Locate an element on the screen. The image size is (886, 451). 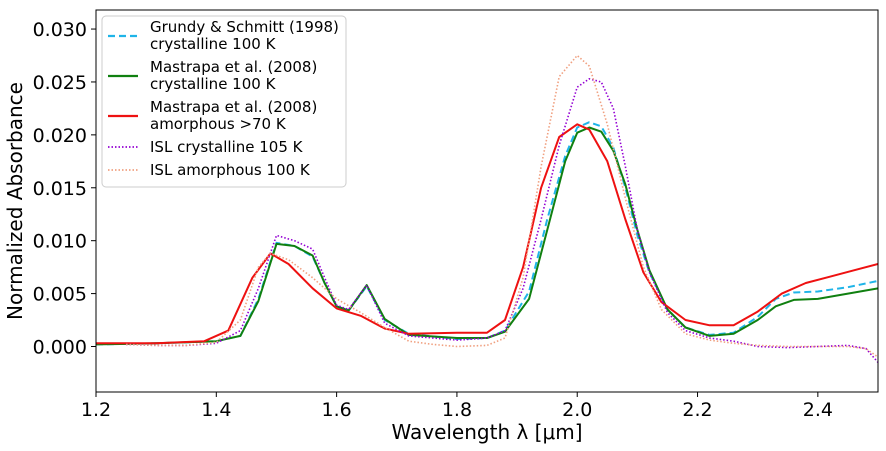
x-axis: 1.2 1.4 1.6 1.8 2.0 2.2 2.4 is located at coordinates (457, 406).